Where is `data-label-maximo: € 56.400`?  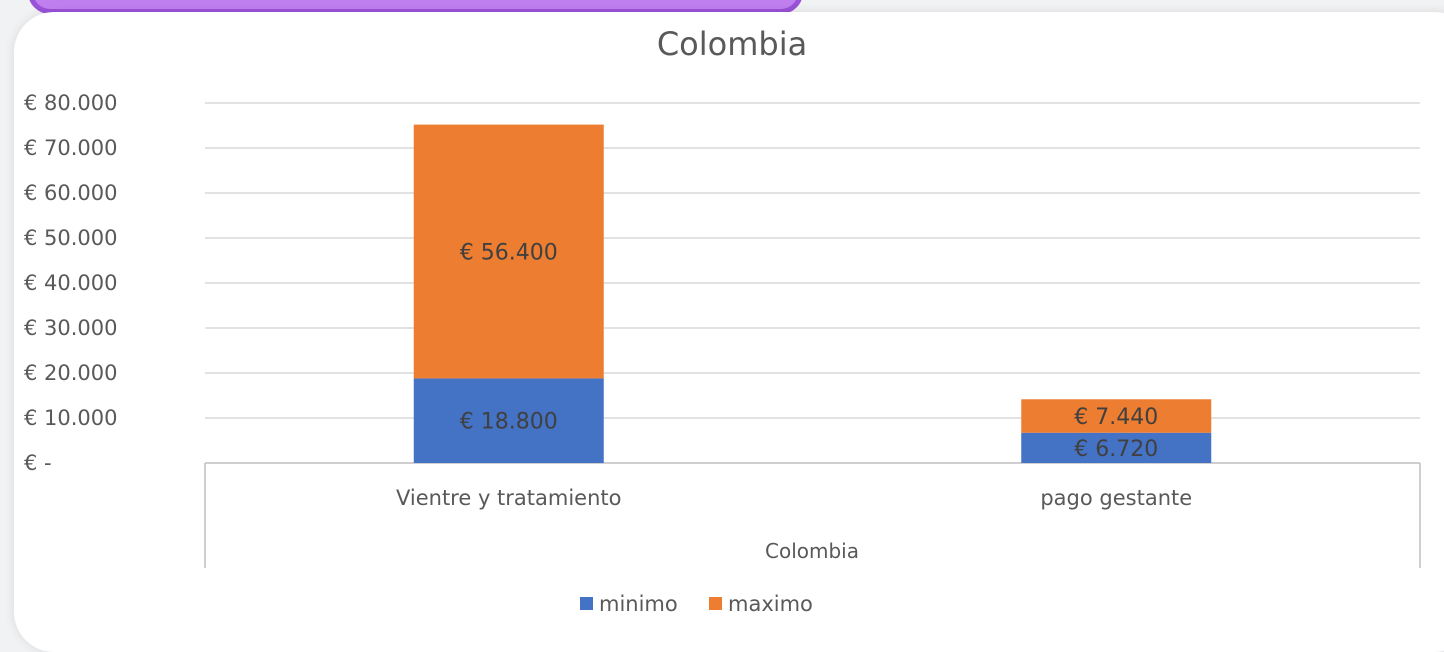 data-label-maximo: € 56.400 is located at coordinates (509, 253).